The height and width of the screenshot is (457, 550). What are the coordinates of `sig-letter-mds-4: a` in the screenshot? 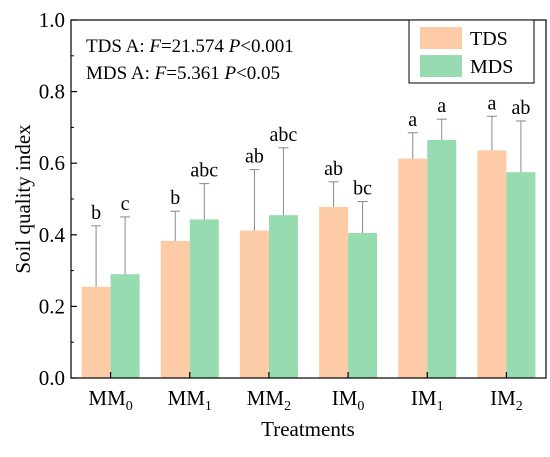 It's located at (441, 106).